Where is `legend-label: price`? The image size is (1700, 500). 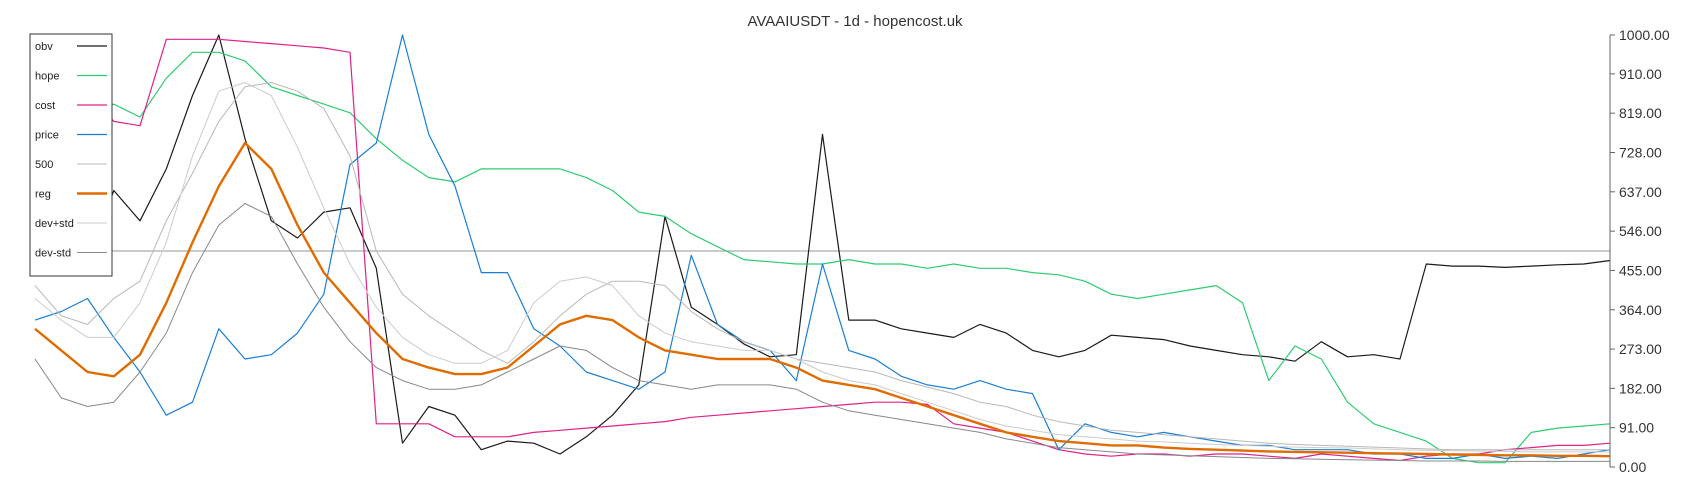 legend-label: price is located at coordinates (47, 136).